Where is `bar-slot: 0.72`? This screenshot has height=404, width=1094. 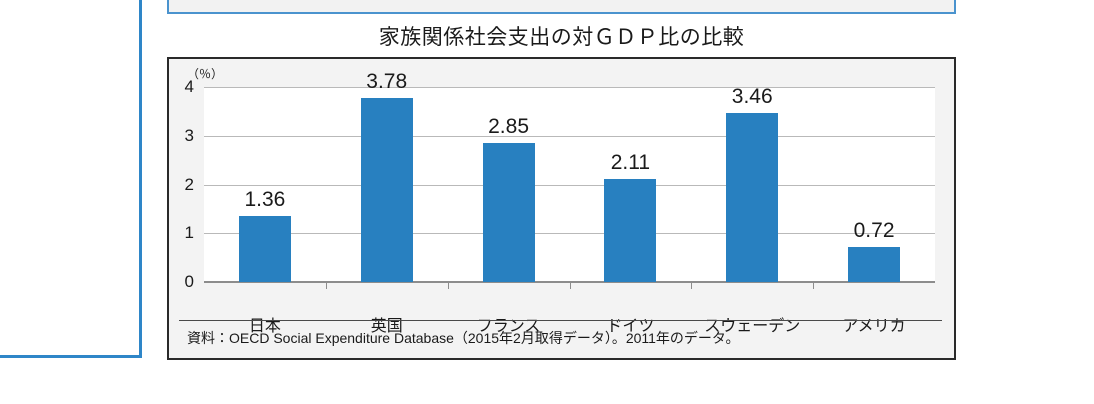 bar-slot: 0.72 is located at coordinates (874, 184).